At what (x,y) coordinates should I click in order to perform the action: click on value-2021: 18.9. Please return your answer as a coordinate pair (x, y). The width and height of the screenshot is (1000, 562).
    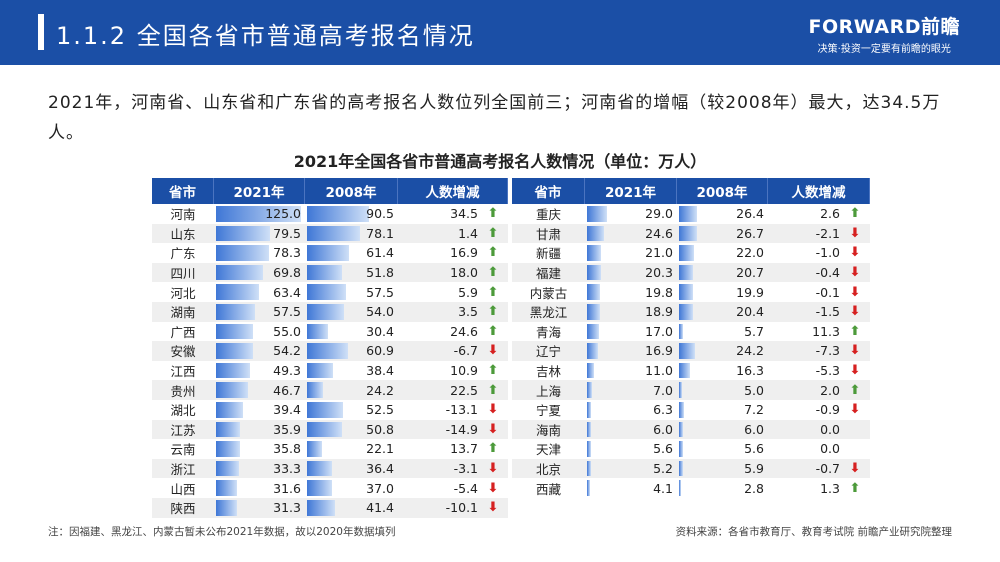
    Looking at the image, I should click on (631, 312).